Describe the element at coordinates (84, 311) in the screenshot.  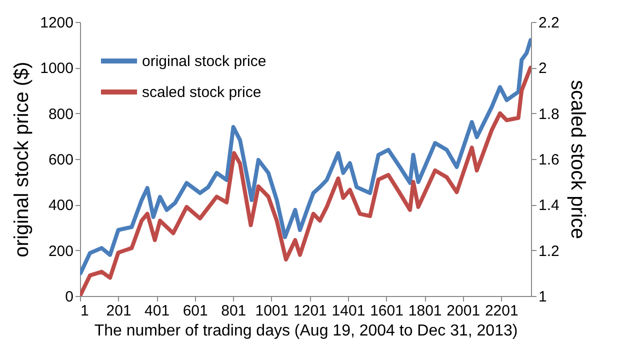
I see `x-tick-label: 1` at that location.